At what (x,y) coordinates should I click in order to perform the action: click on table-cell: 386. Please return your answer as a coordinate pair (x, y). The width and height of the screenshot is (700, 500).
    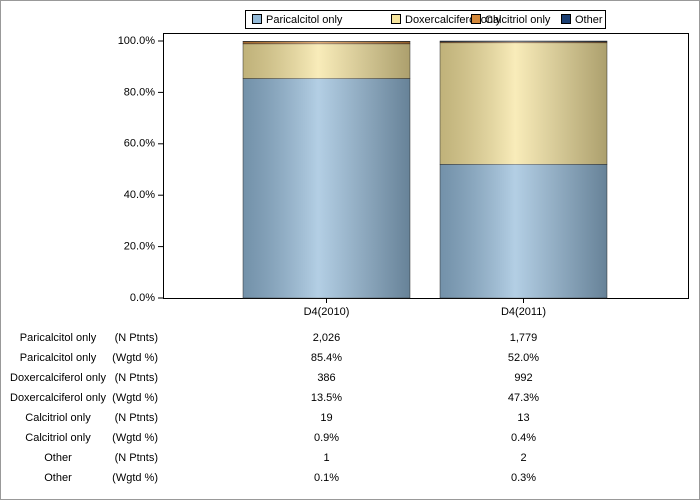
    Looking at the image, I should click on (326, 378).